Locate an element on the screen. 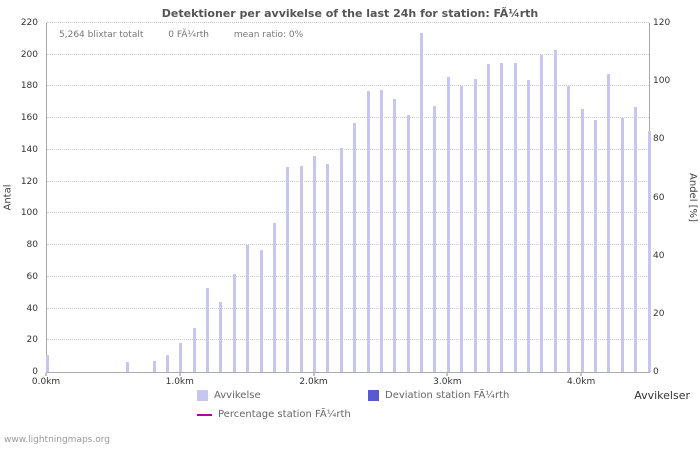 The width and height of the screenshot is (700, 450). legend-label-percentage: Percentage station FÃ¼rth is located at coordinates (284, 414).